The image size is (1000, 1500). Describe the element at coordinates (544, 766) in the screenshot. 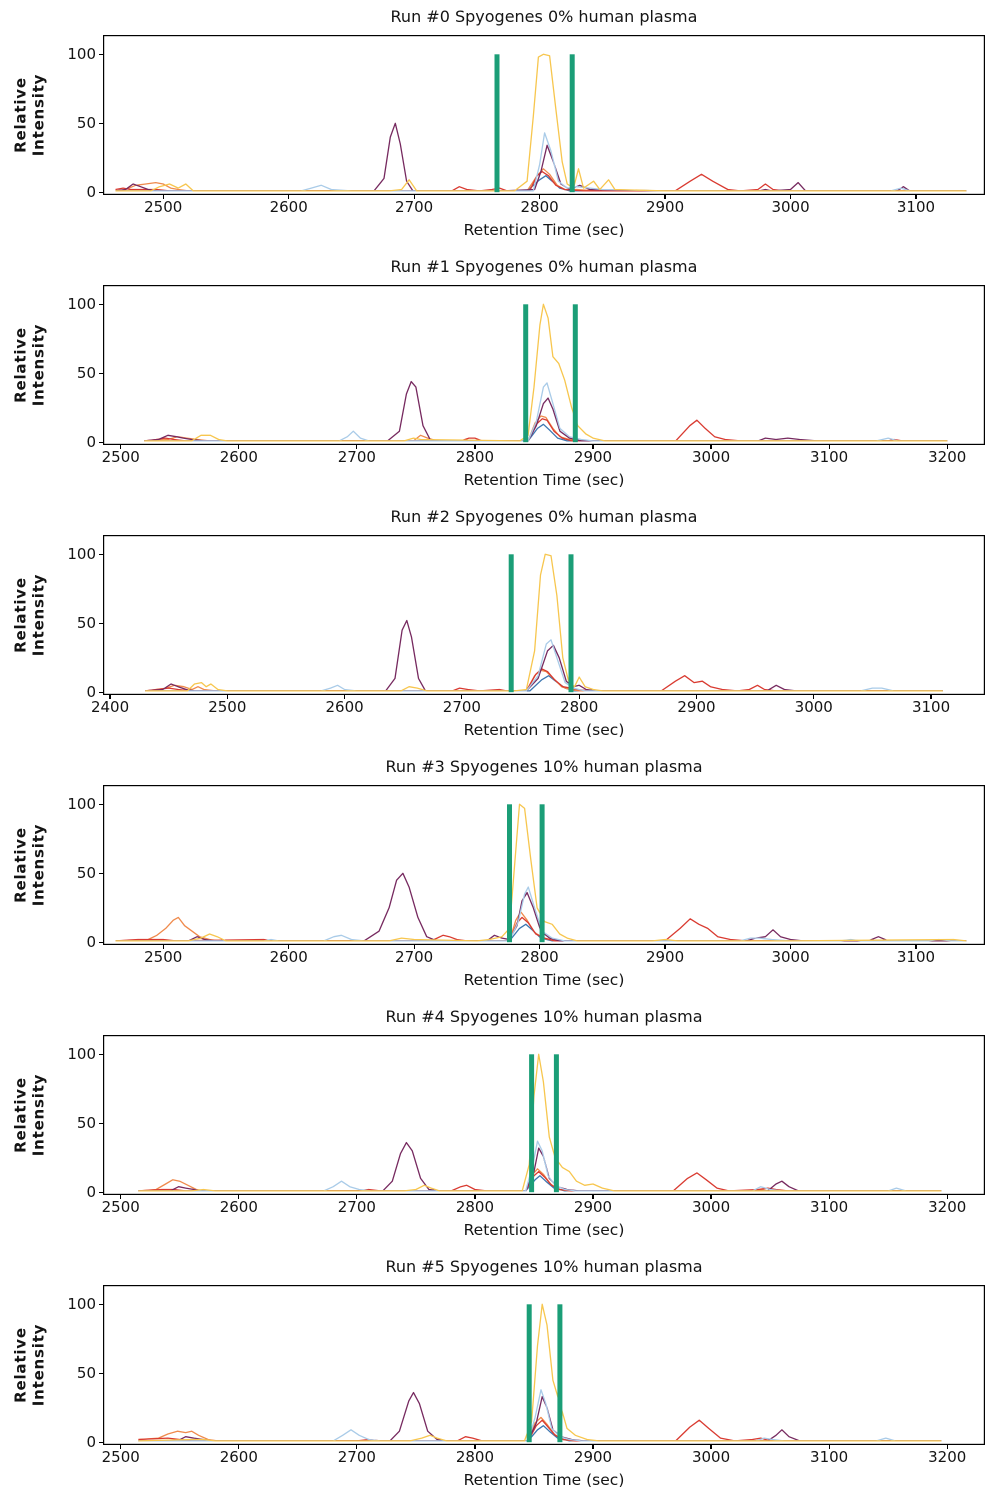

I see `plot-title: Run #3 Spyogenes 10% human plasma` at that location.